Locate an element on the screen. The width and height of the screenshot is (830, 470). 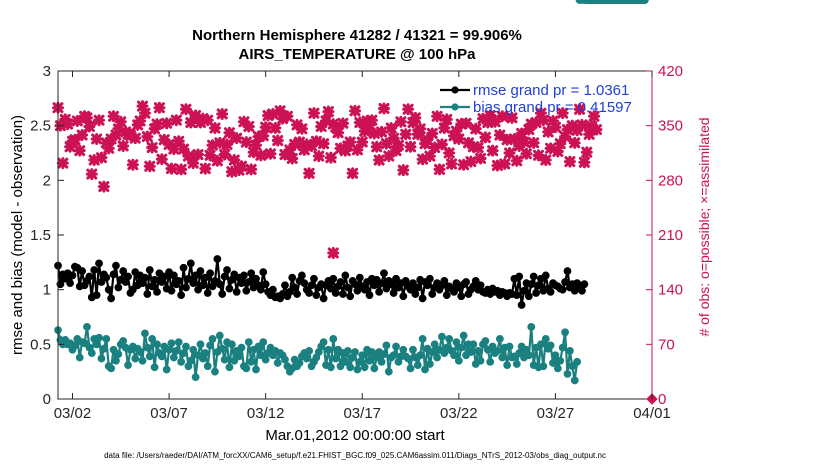
legend-rmse-marker is located at coordinates (455, 90).